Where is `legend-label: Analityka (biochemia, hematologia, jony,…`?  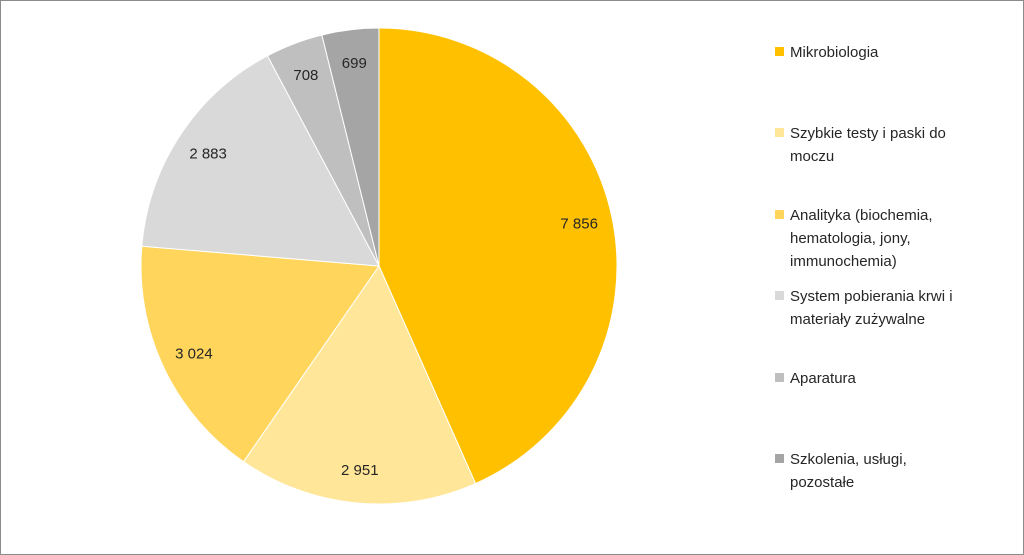
legend-label: Analityka (biochemia, hematologia, jony,… is located at coordinates (861, 238).